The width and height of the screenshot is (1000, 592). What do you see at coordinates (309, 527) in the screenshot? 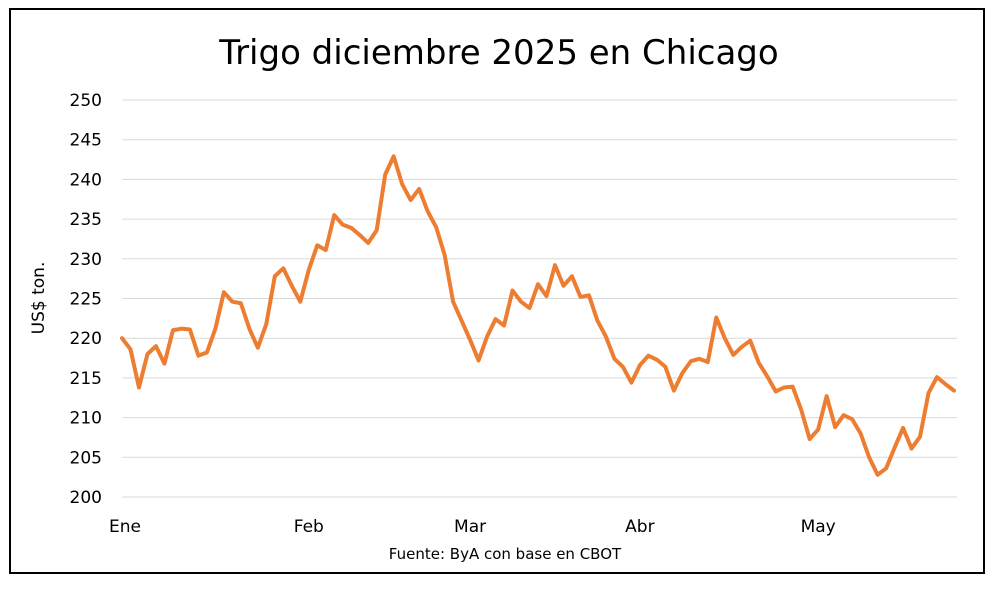
I see `x-tick-label-feb: Feb` at bounding box center [309, 527].